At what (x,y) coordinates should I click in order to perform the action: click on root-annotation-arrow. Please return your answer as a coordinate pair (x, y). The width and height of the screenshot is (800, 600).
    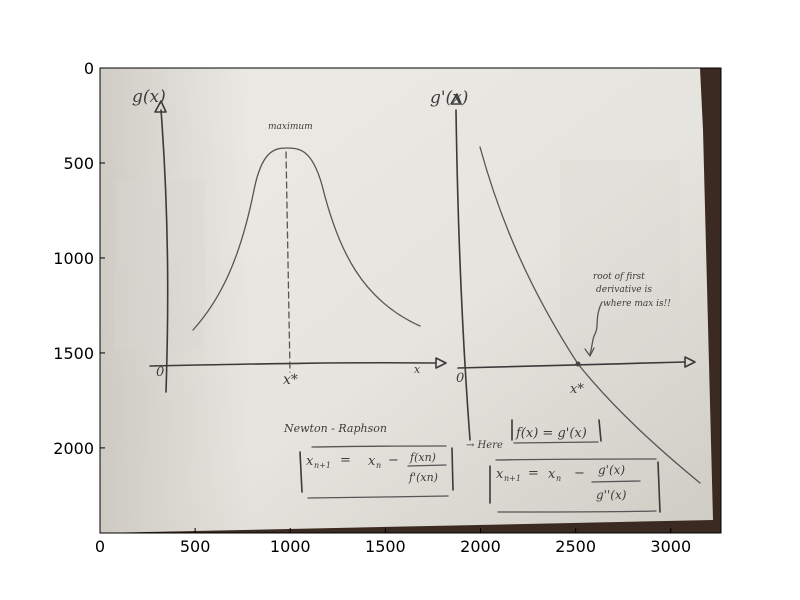
    Looking at the image, I should click on (596, 328).